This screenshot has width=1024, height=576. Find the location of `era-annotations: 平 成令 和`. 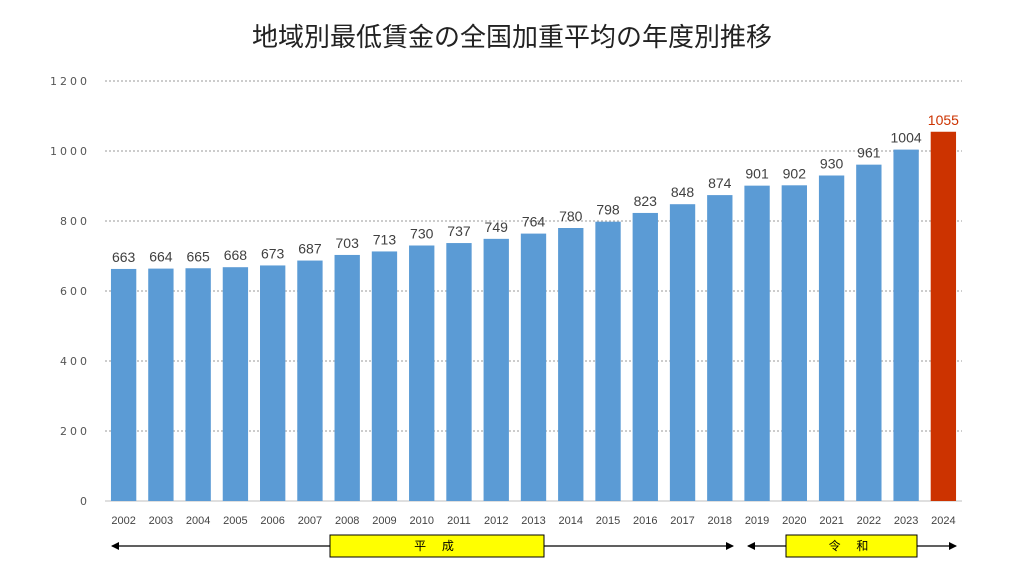

era-annotations: 平 成令 和 is located at coordinates (534, 546).